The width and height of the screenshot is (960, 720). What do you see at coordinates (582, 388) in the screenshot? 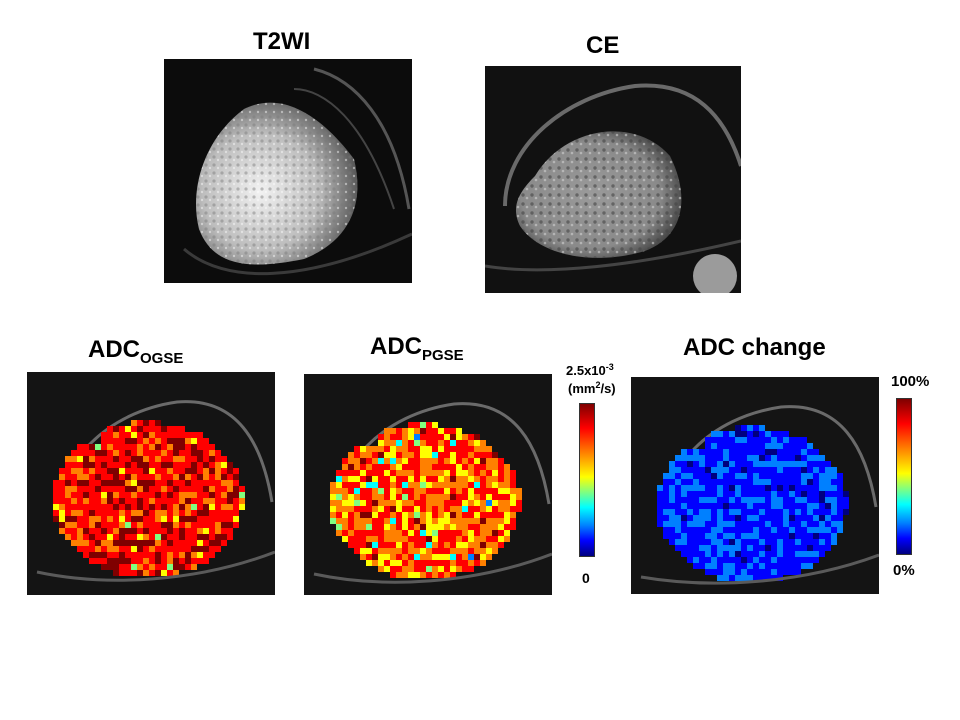
I see `adc-scale-unit-prefix: (mm` at bounding box center [582, 388].